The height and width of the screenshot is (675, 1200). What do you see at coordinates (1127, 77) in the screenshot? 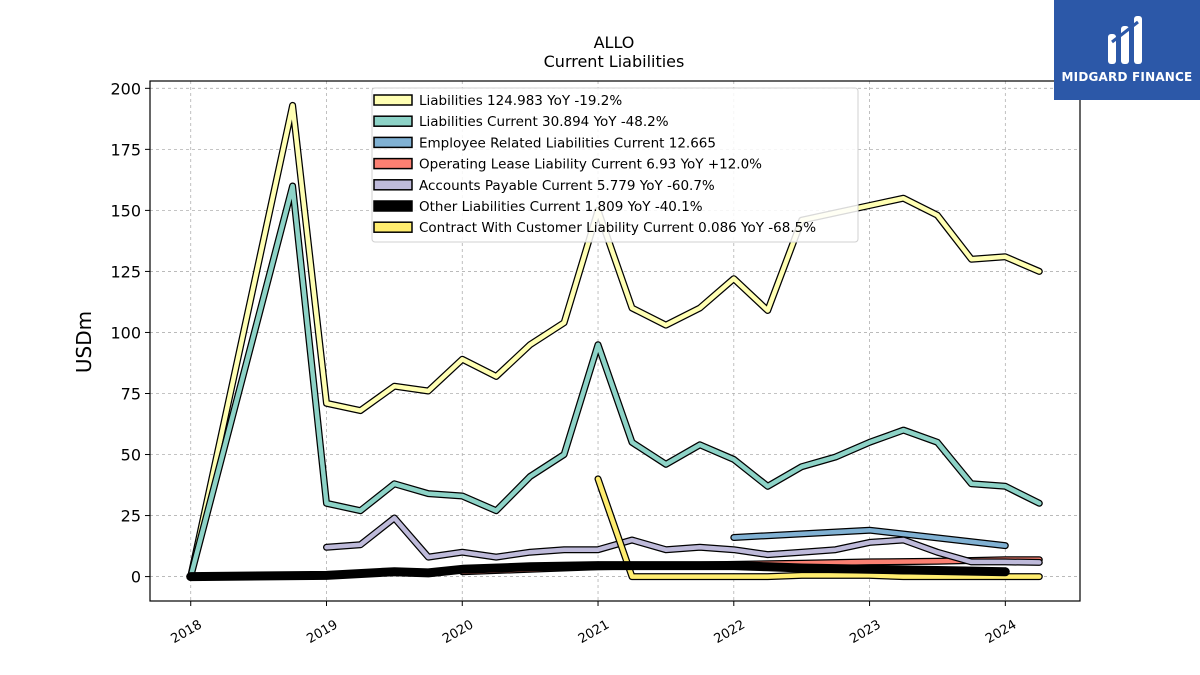
I see `brand-name: MIDGARD FINANCE` at bounding box center [1127, 77].